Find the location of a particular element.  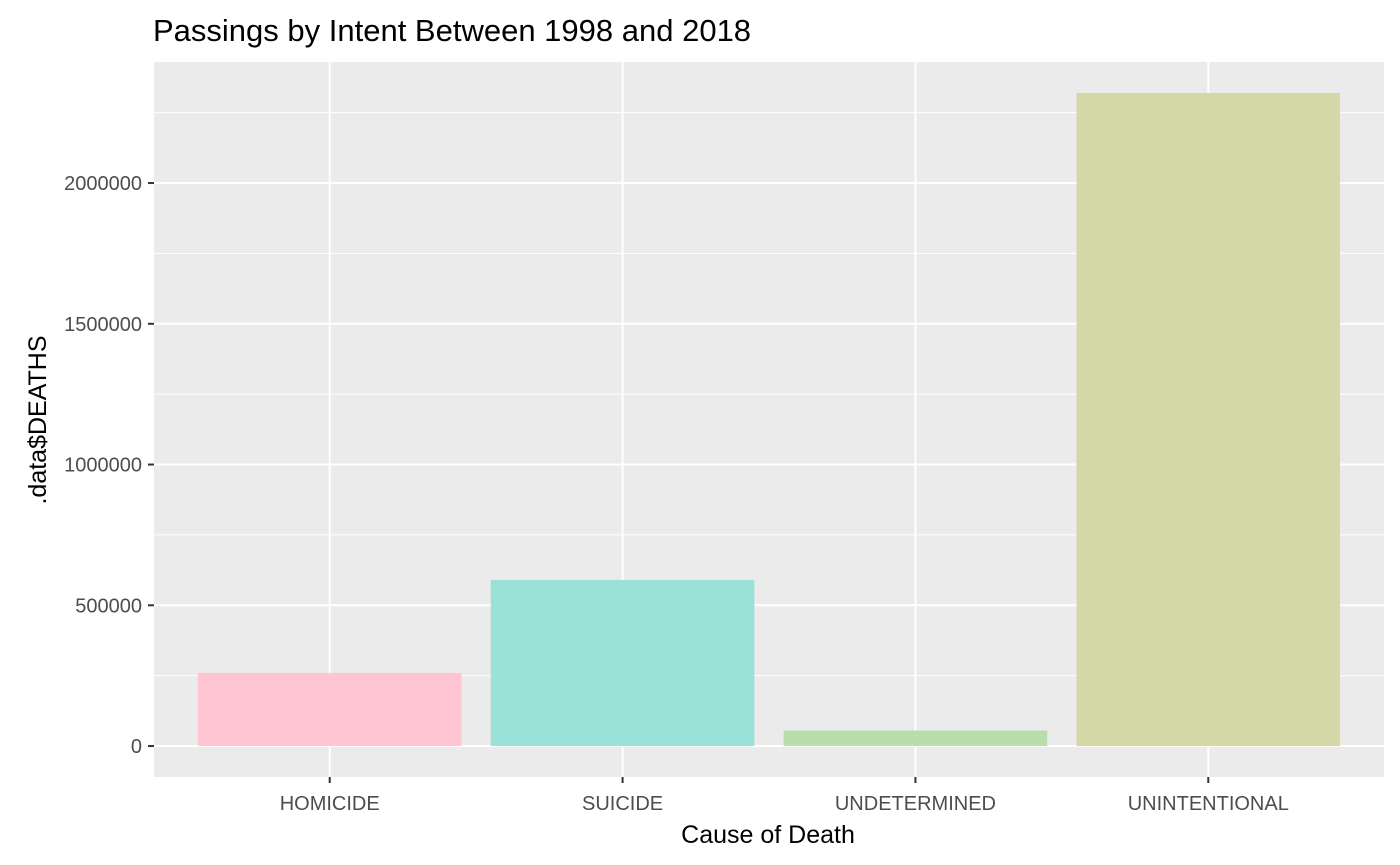

x-tick-label: UNINTENTIONAL is located at coordinates (1208, 804).